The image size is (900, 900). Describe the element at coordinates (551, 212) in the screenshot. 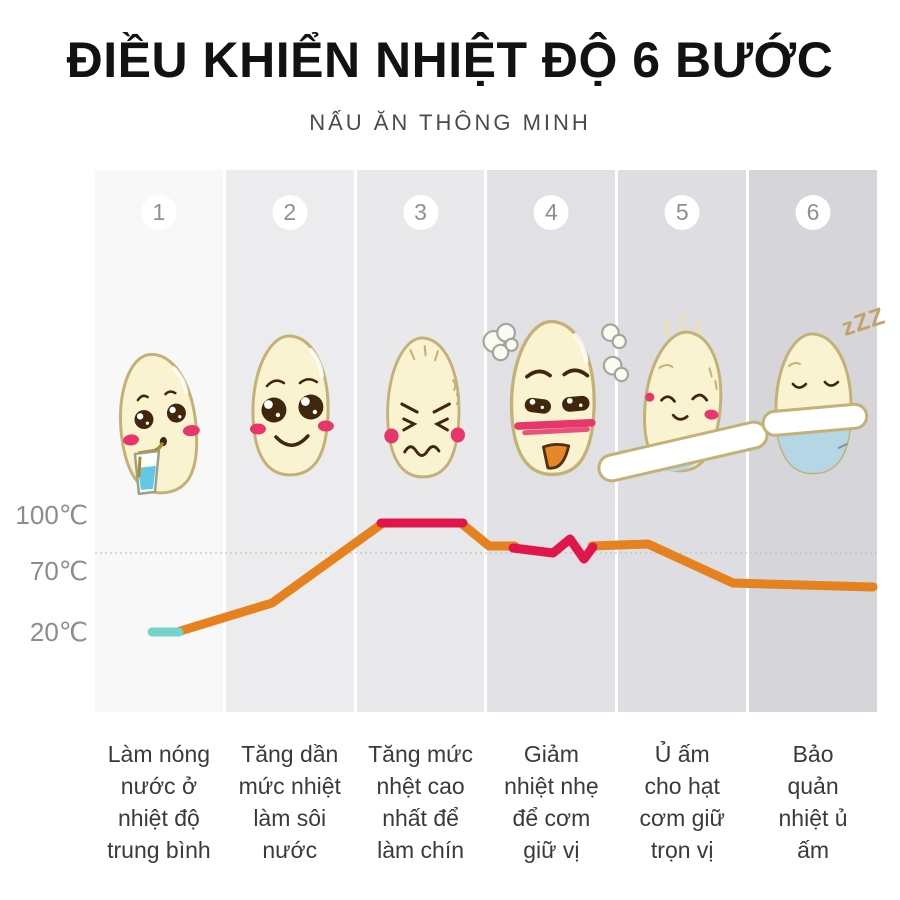

I see `step-number-badge: 4` at that location.